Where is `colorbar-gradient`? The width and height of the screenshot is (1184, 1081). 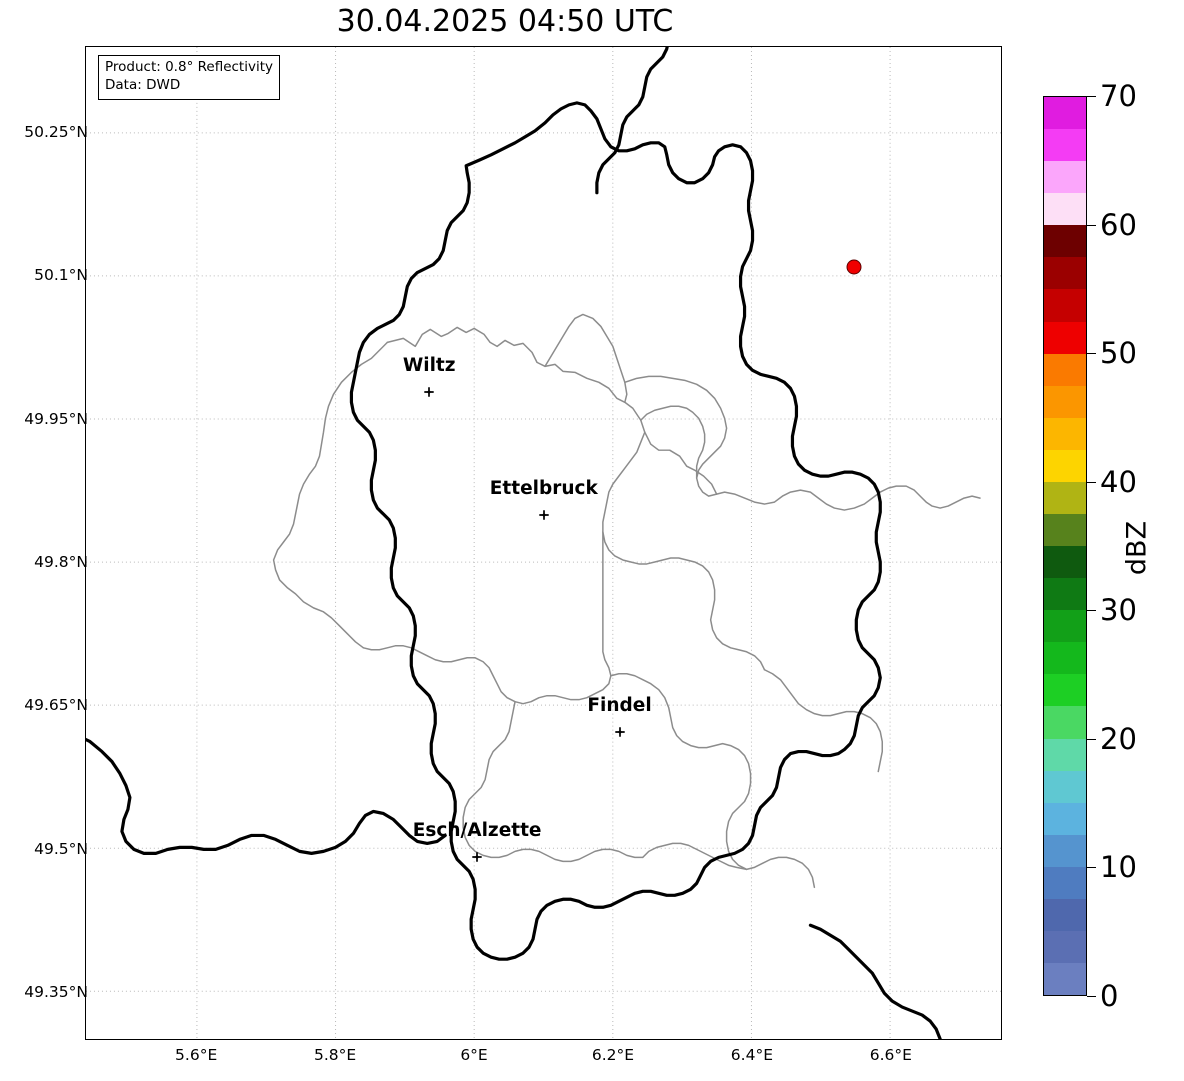
colorbar-gradient is located at coordinates (1065, 546).